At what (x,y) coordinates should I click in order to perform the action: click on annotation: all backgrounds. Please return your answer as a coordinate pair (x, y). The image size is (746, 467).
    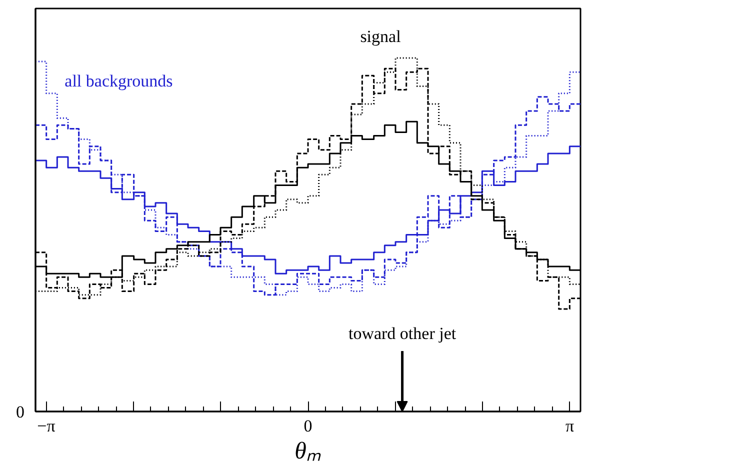
    Looking at the image, I should click on (118, 81).